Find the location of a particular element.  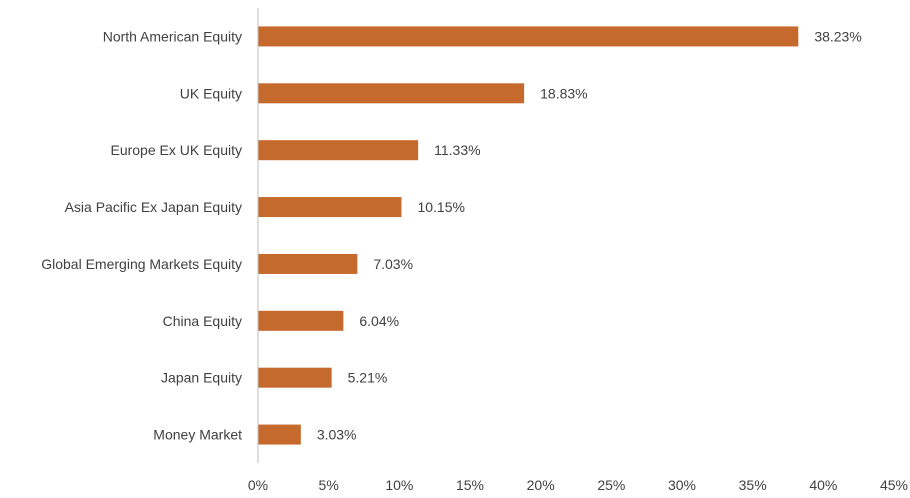

data-label: 3.03% is located at coordinates (337, 435).